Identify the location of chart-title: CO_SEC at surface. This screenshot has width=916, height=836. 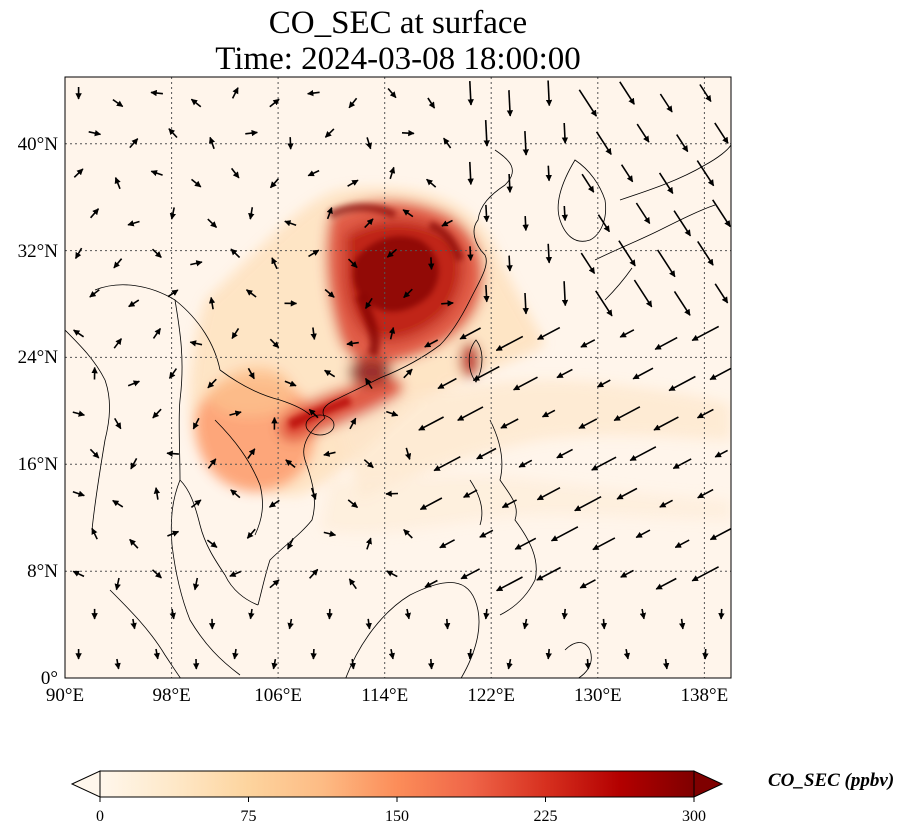
(398, 23).